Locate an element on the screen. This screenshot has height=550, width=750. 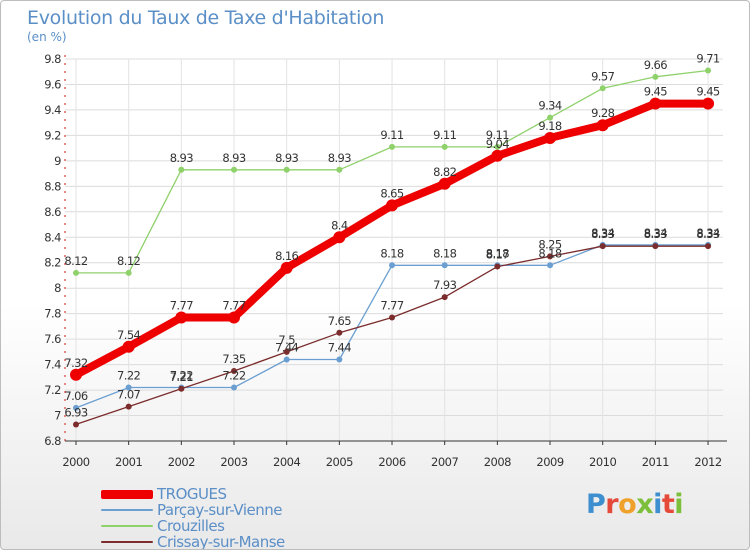
legend-item-crissay-sur-manse: Crissay-sur-Manse is located at coordinates (193, 541).